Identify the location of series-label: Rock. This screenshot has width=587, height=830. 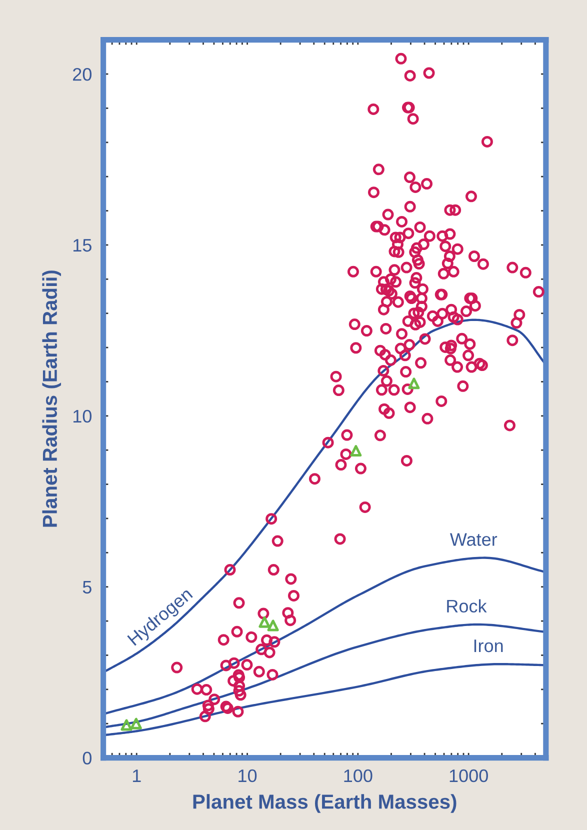
(467, 606).